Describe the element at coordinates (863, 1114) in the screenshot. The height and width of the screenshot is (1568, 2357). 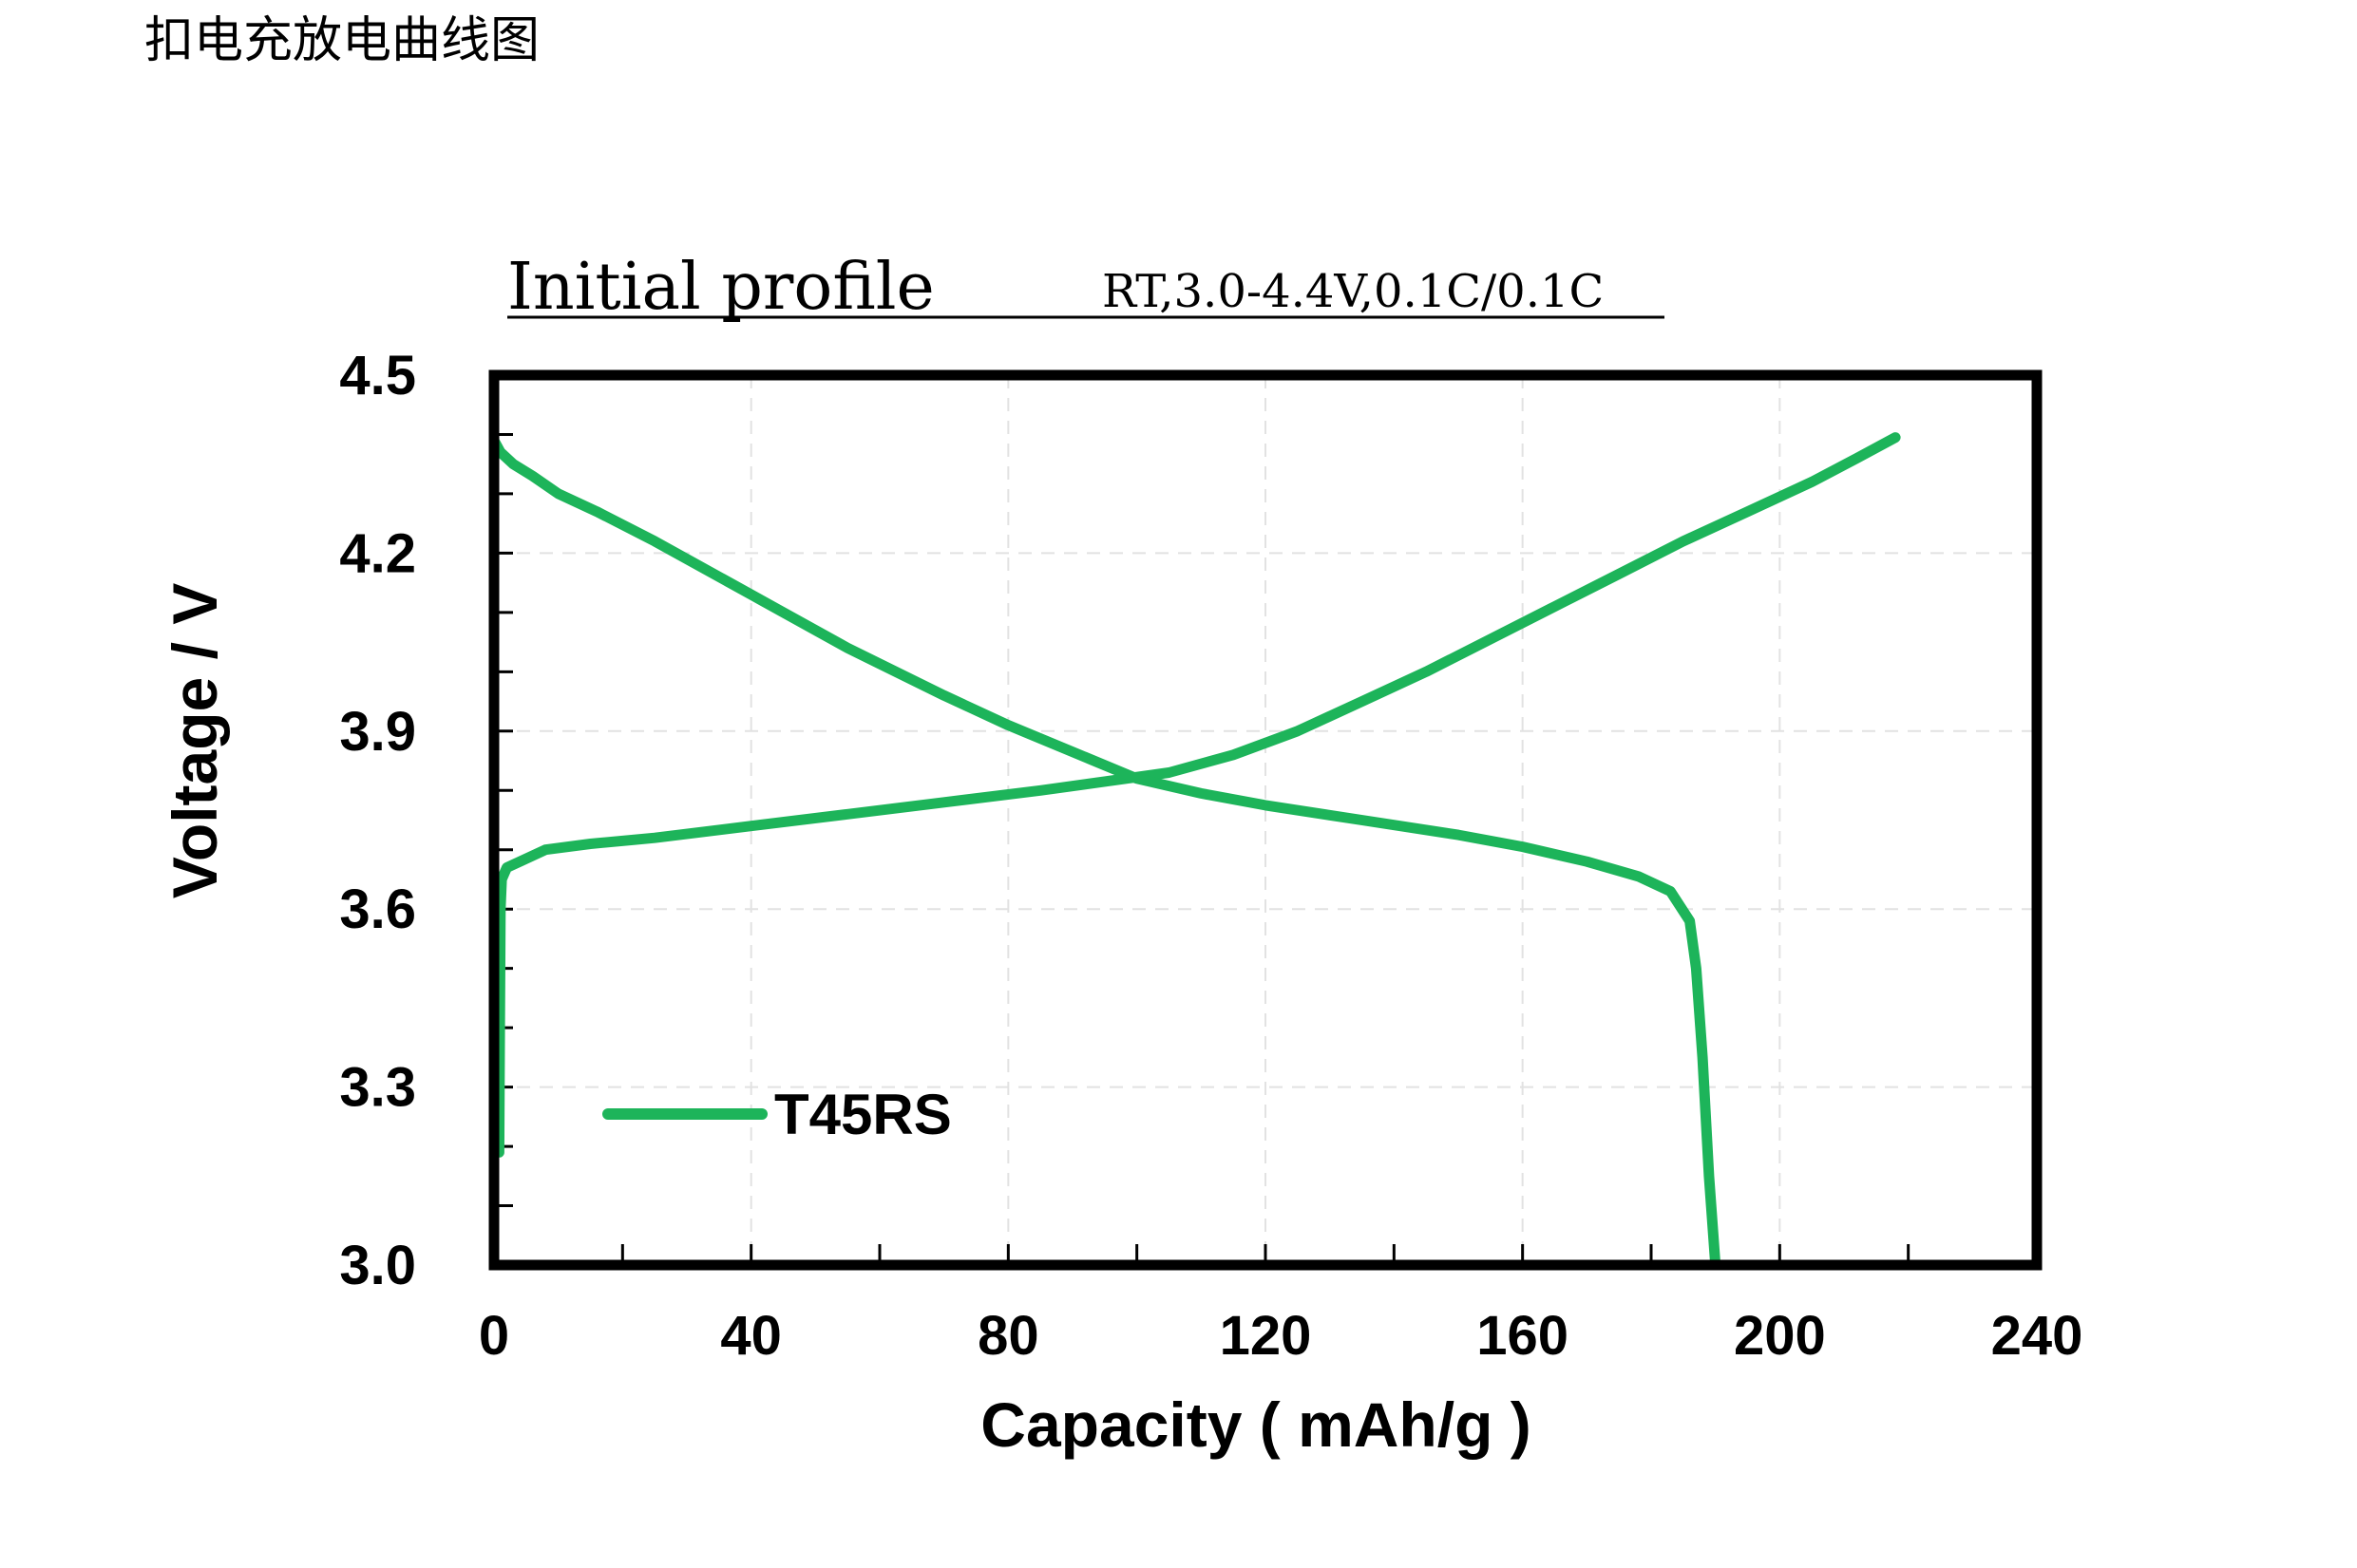
I see `legend-label-t45rs: T45RS` at that location.